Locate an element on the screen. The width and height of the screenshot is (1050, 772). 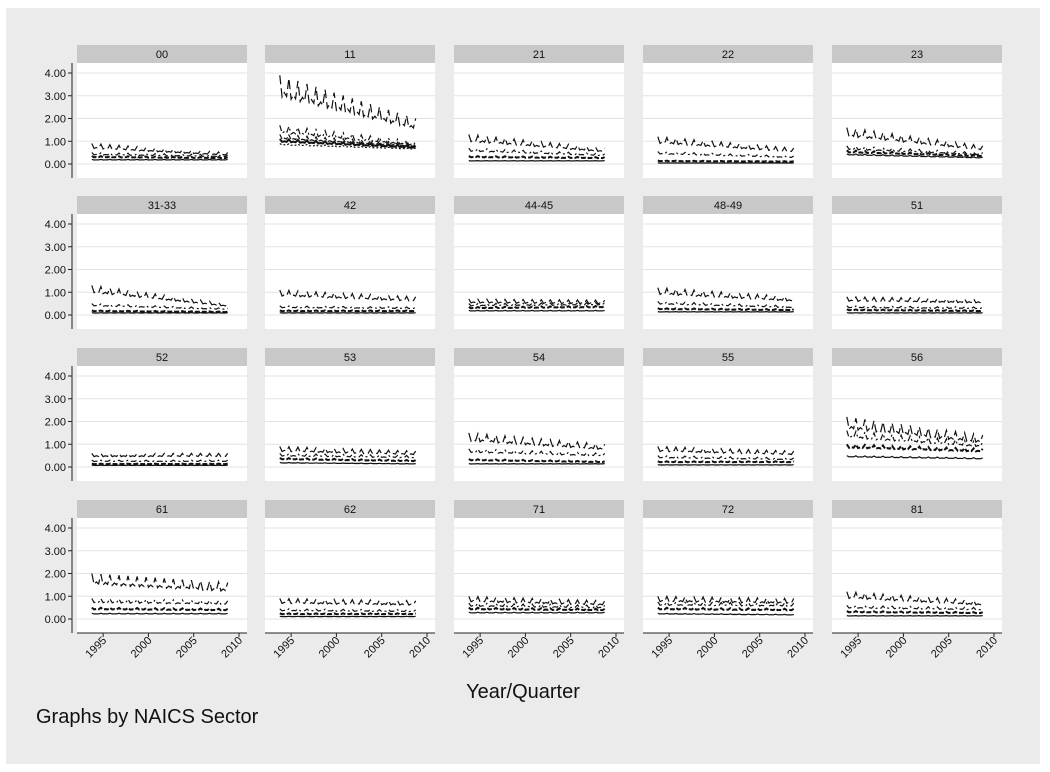
panel-title: 62 is located at coordinates (350, 510).